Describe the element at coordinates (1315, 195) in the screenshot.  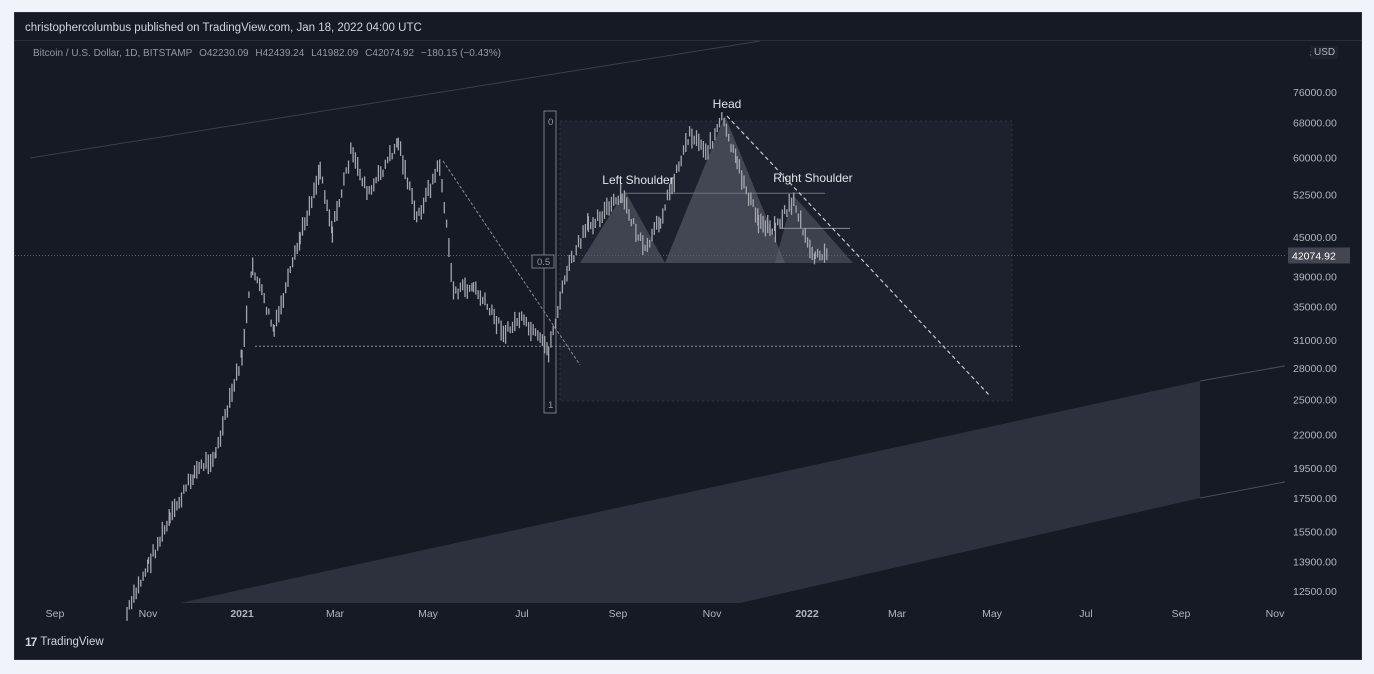
I see `price-tick-label: 52500.00` at that location.